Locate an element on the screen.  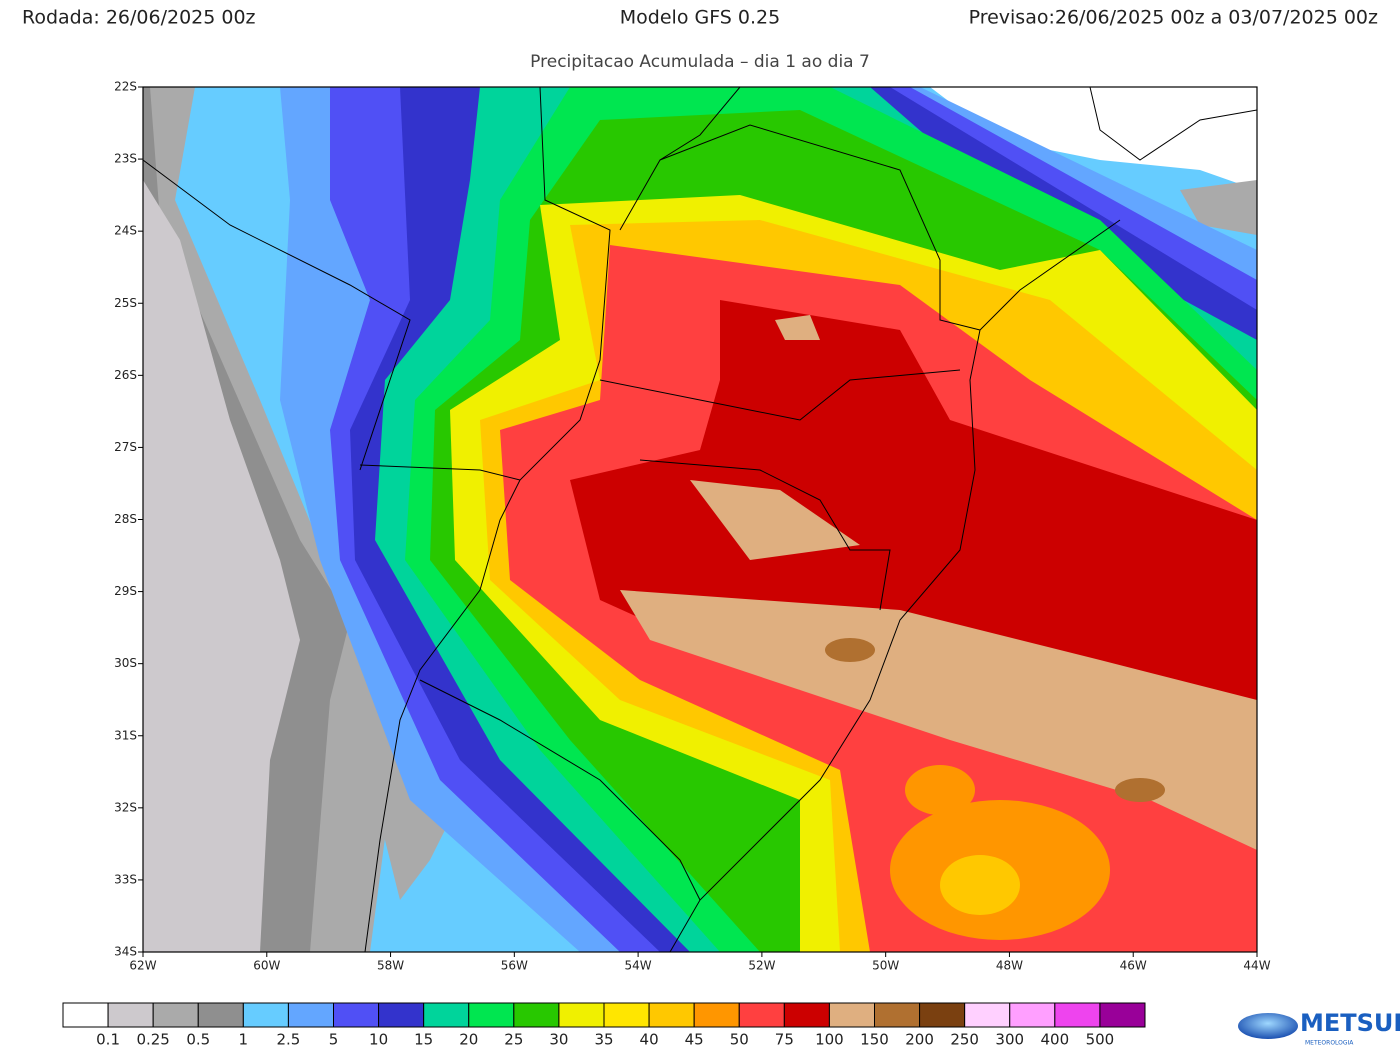
lat-label: 22S is located at coordinates (125, 87).